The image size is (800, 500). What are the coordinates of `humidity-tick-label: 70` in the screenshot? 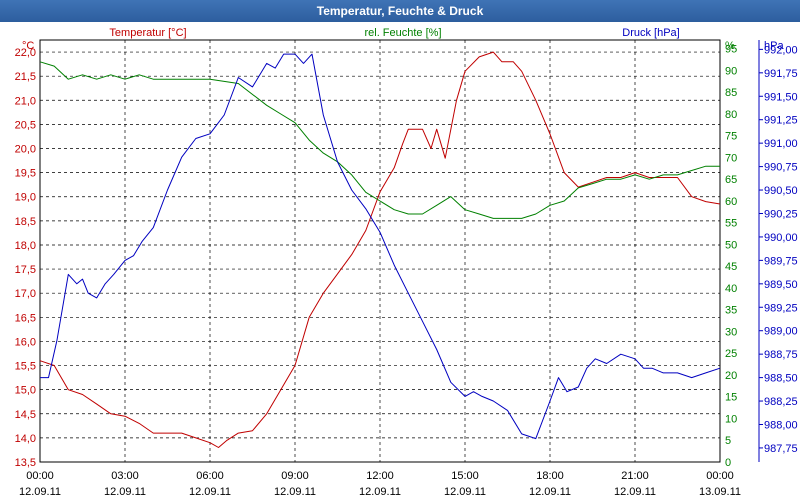 It's located at (731, 158).